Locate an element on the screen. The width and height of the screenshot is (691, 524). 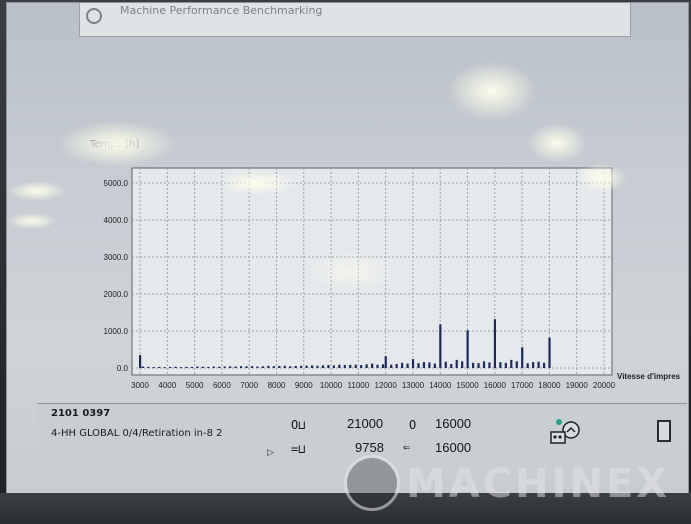
speed-set-value: 21000 is located at coordinates (365, 423).